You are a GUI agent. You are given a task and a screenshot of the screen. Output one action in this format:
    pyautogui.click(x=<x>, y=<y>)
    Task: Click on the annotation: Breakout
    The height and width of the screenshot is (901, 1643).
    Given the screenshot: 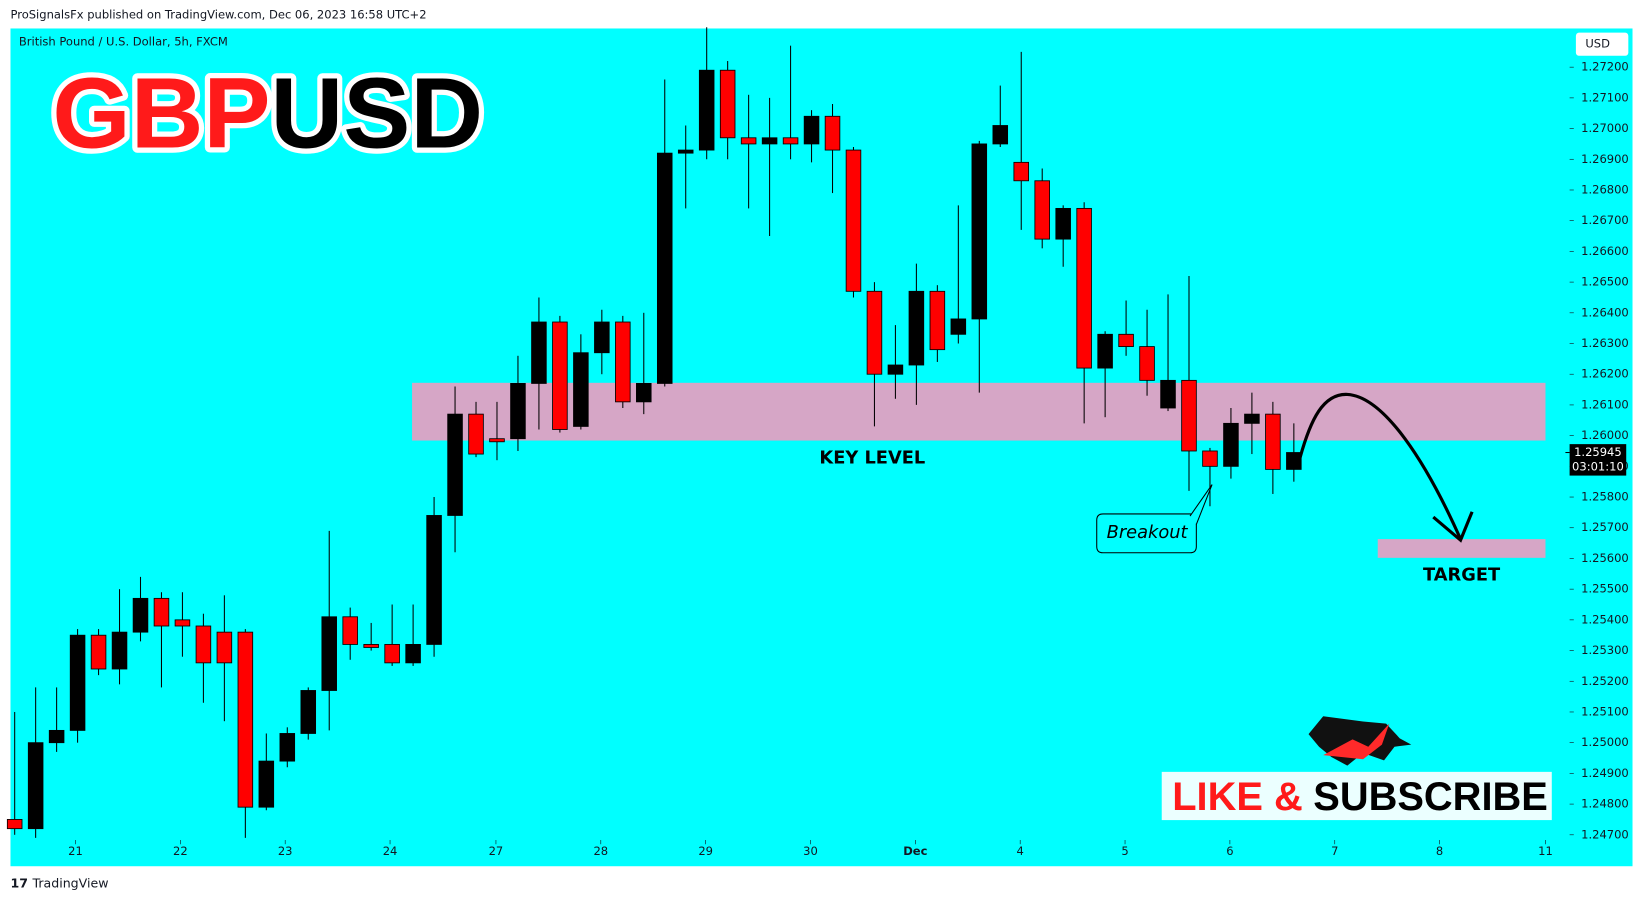 What is the action you would take?
    pyautogui.click(x=1148, y=532)
    